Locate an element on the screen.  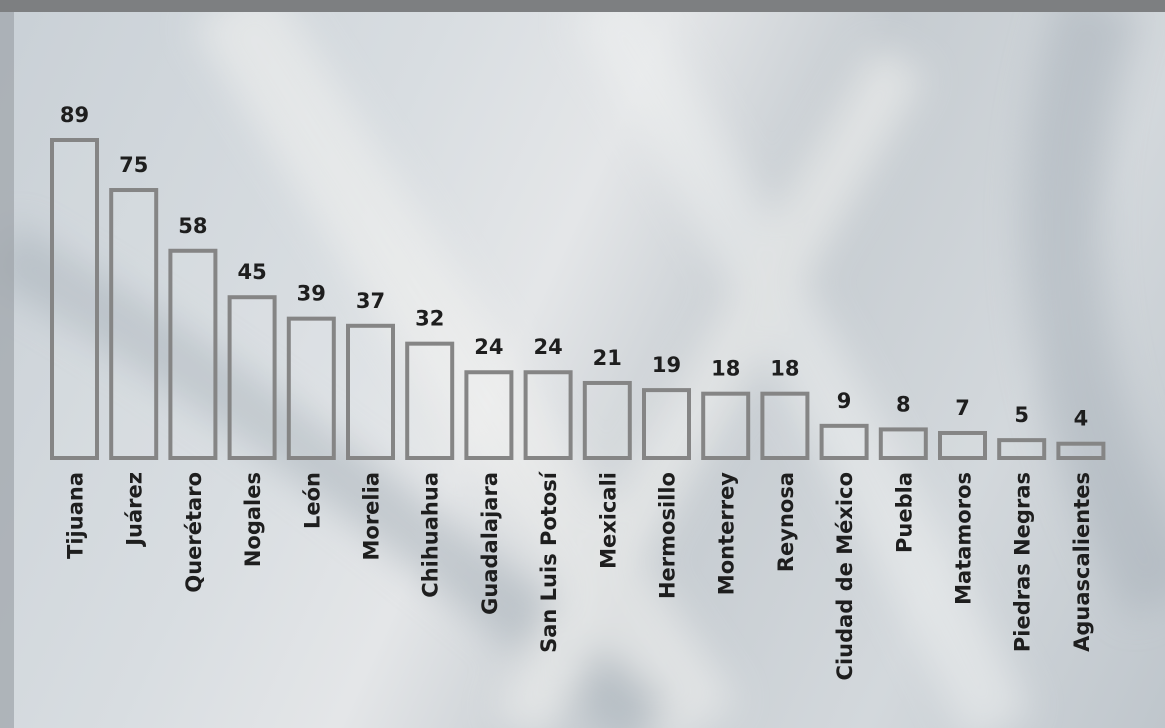
category-label: Chihuahua is located at coordinates (431, 535).